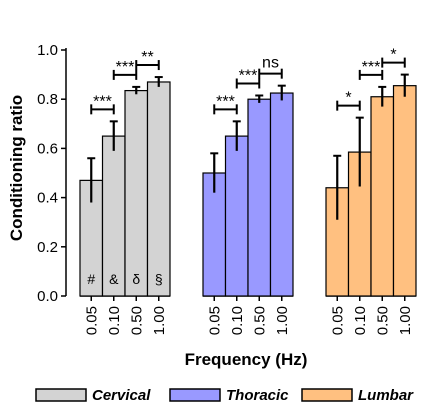  I want to click on y-tick-label: 1.0, so click(47, 50).